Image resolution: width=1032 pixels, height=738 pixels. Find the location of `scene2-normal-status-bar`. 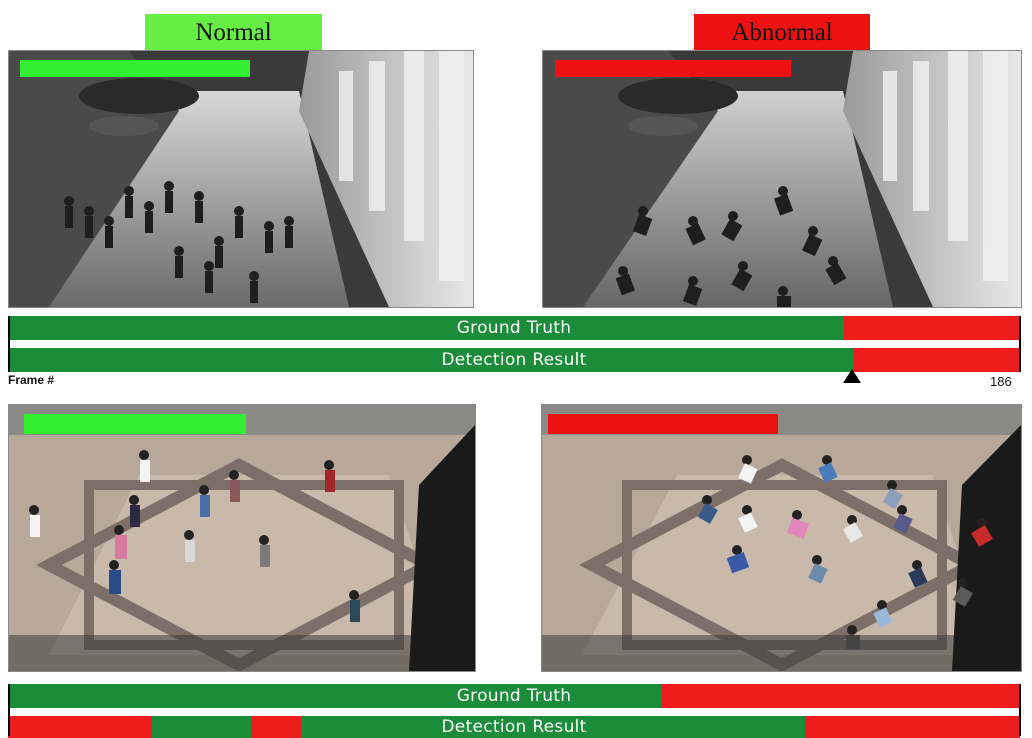

scene2-normal-status-bar is located at coordinates (135, 424).